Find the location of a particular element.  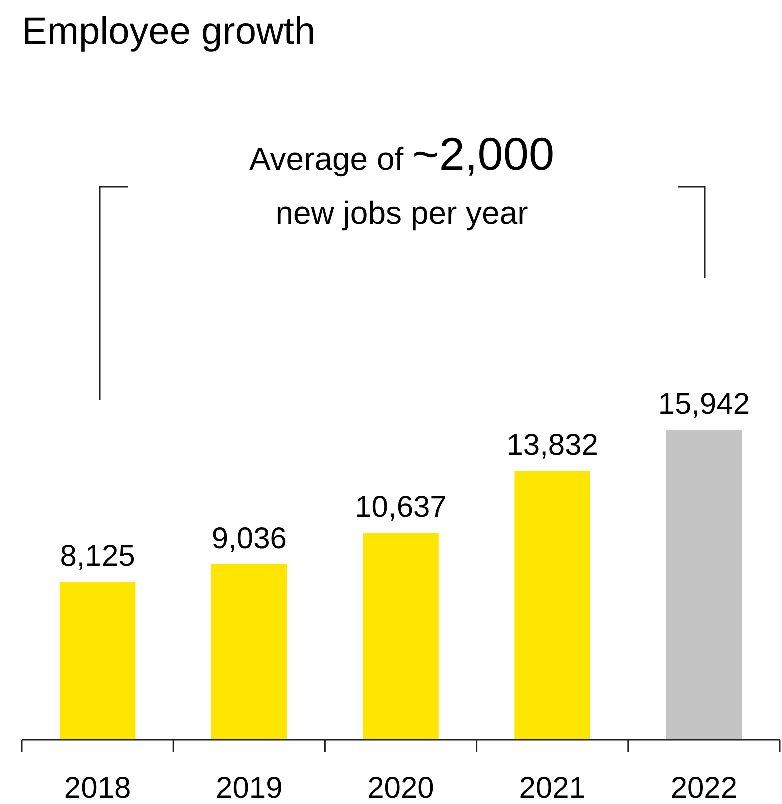

data-label: 9,036 is located at coordinates (249, 539).